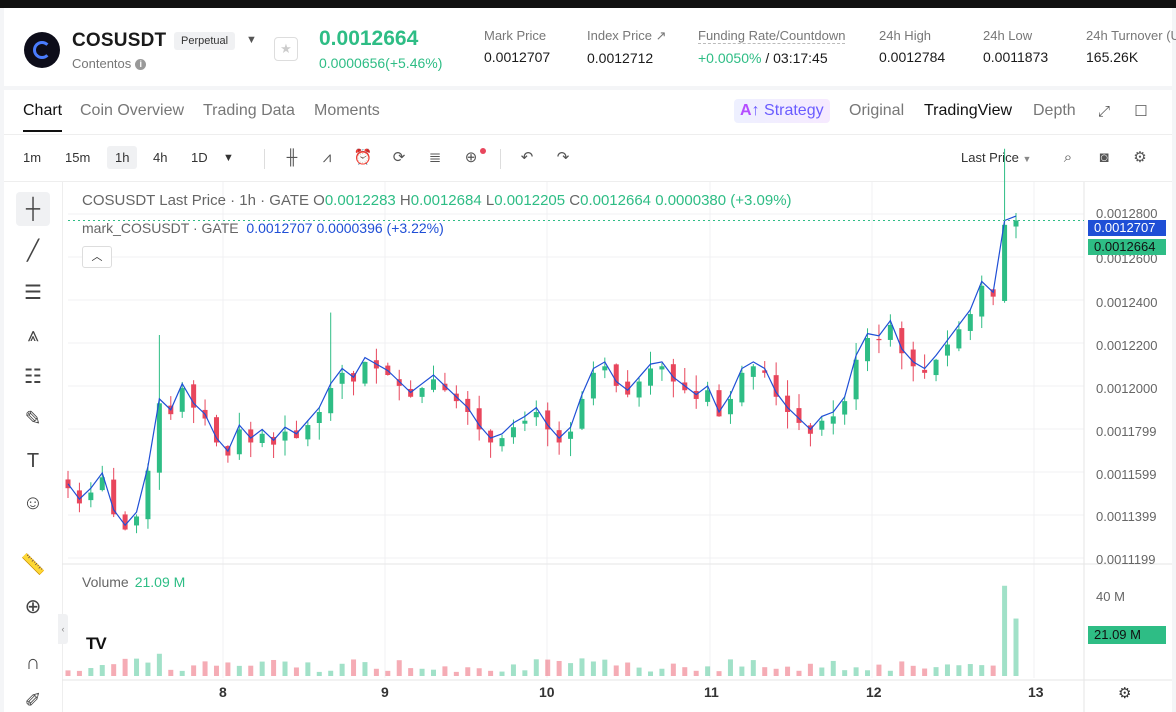  Describe the element at coordinates (399, 157) in the screenshot. I see `replay-icon: ⟳` at that location.